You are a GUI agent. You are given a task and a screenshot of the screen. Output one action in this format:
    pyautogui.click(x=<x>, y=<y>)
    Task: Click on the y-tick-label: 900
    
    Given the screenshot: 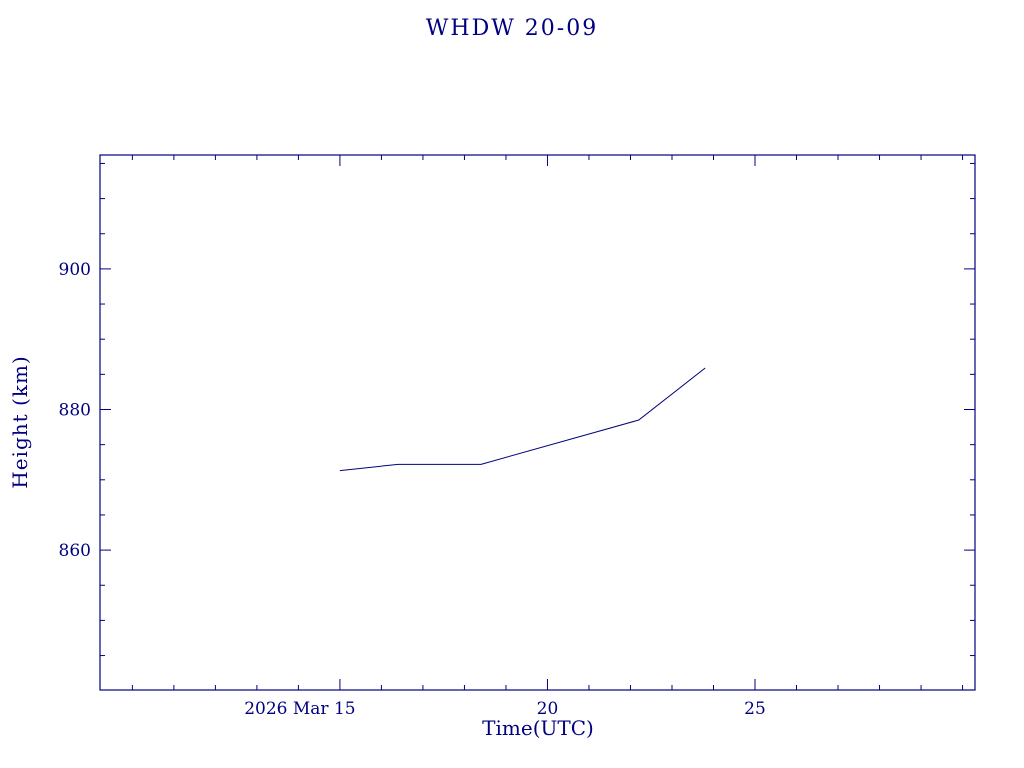 What is the action you would take?
    pyautogui.click(x=75, y=270)
    